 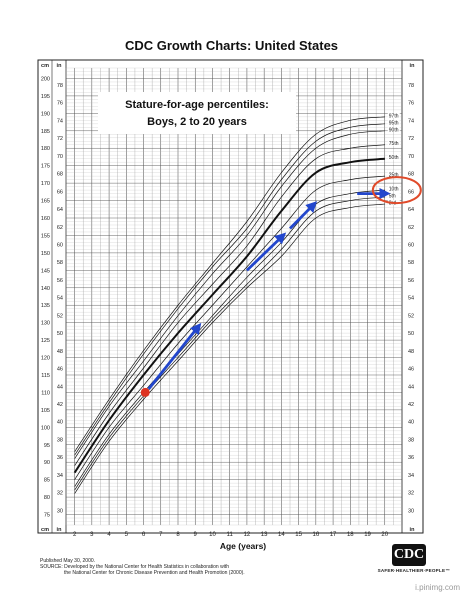 What do you see at coordinates (161, 535) in the screenshot?
I see `x-tick-label: 7` at bounding box center [161, 535].